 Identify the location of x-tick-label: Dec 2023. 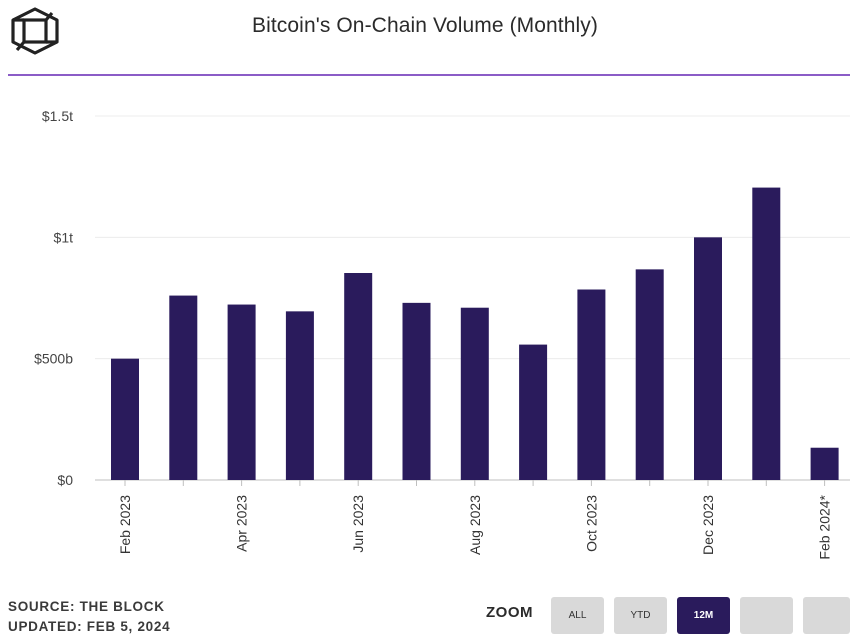
(708, 525).